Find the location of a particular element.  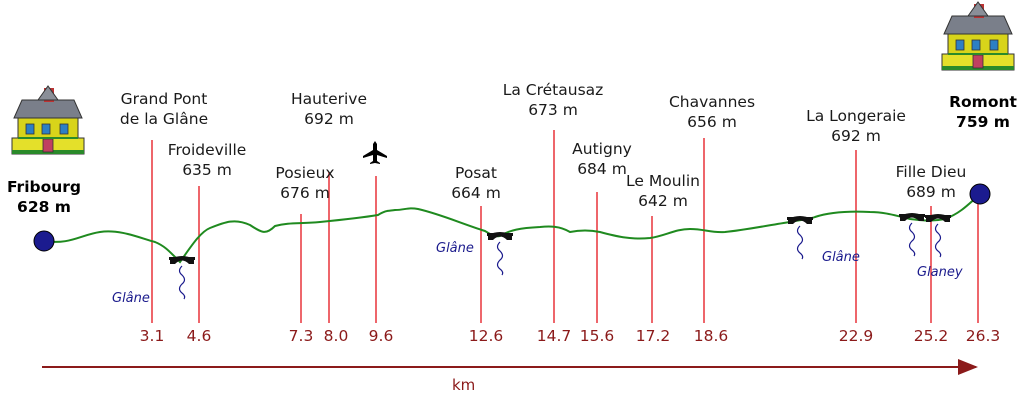

km-label: 8.0 is located at coordinates (336, 336).